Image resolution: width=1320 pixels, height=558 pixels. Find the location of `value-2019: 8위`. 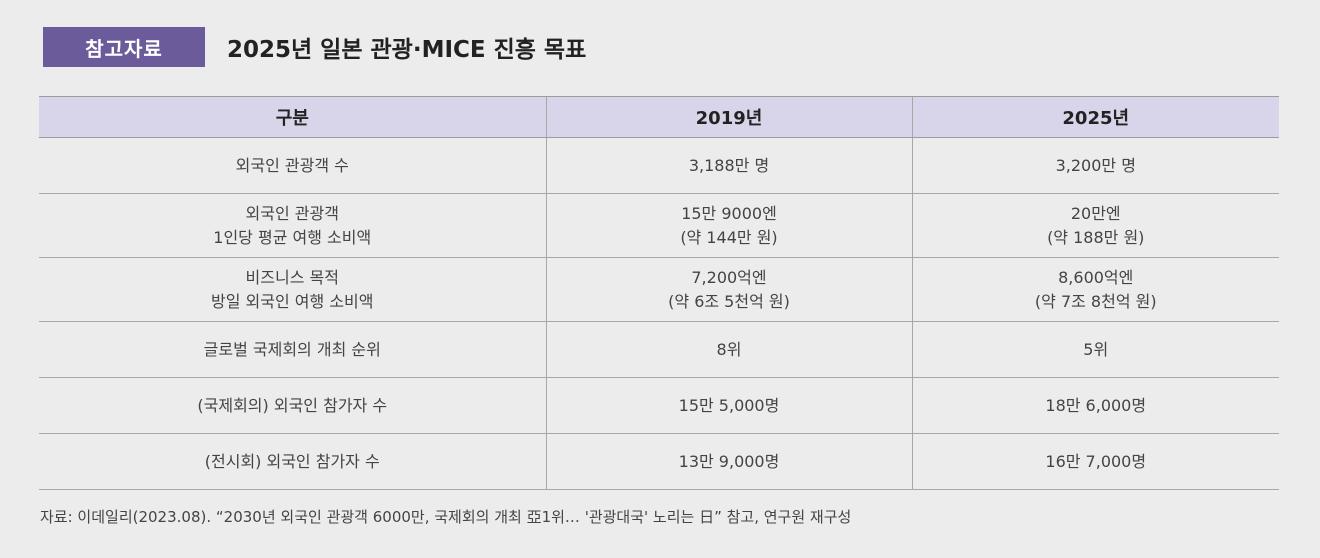

value-2019: 8위 is located at coordinates (728, 349).